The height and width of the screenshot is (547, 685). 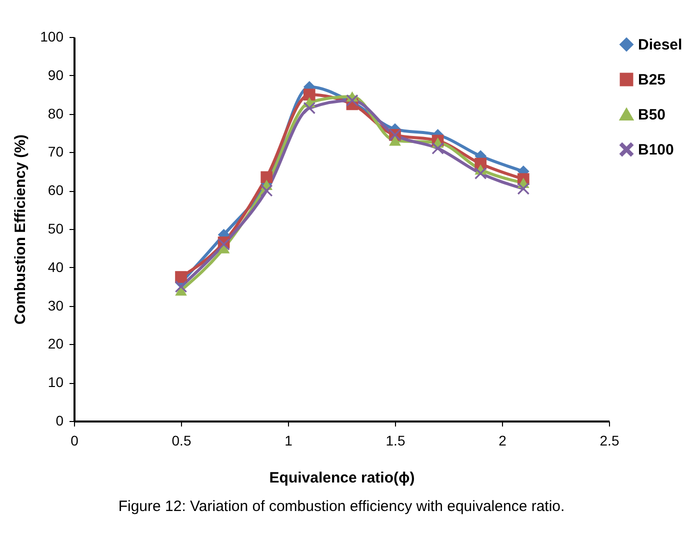 I want to click on y-tick-label: 40, so click(x=56, y=266).